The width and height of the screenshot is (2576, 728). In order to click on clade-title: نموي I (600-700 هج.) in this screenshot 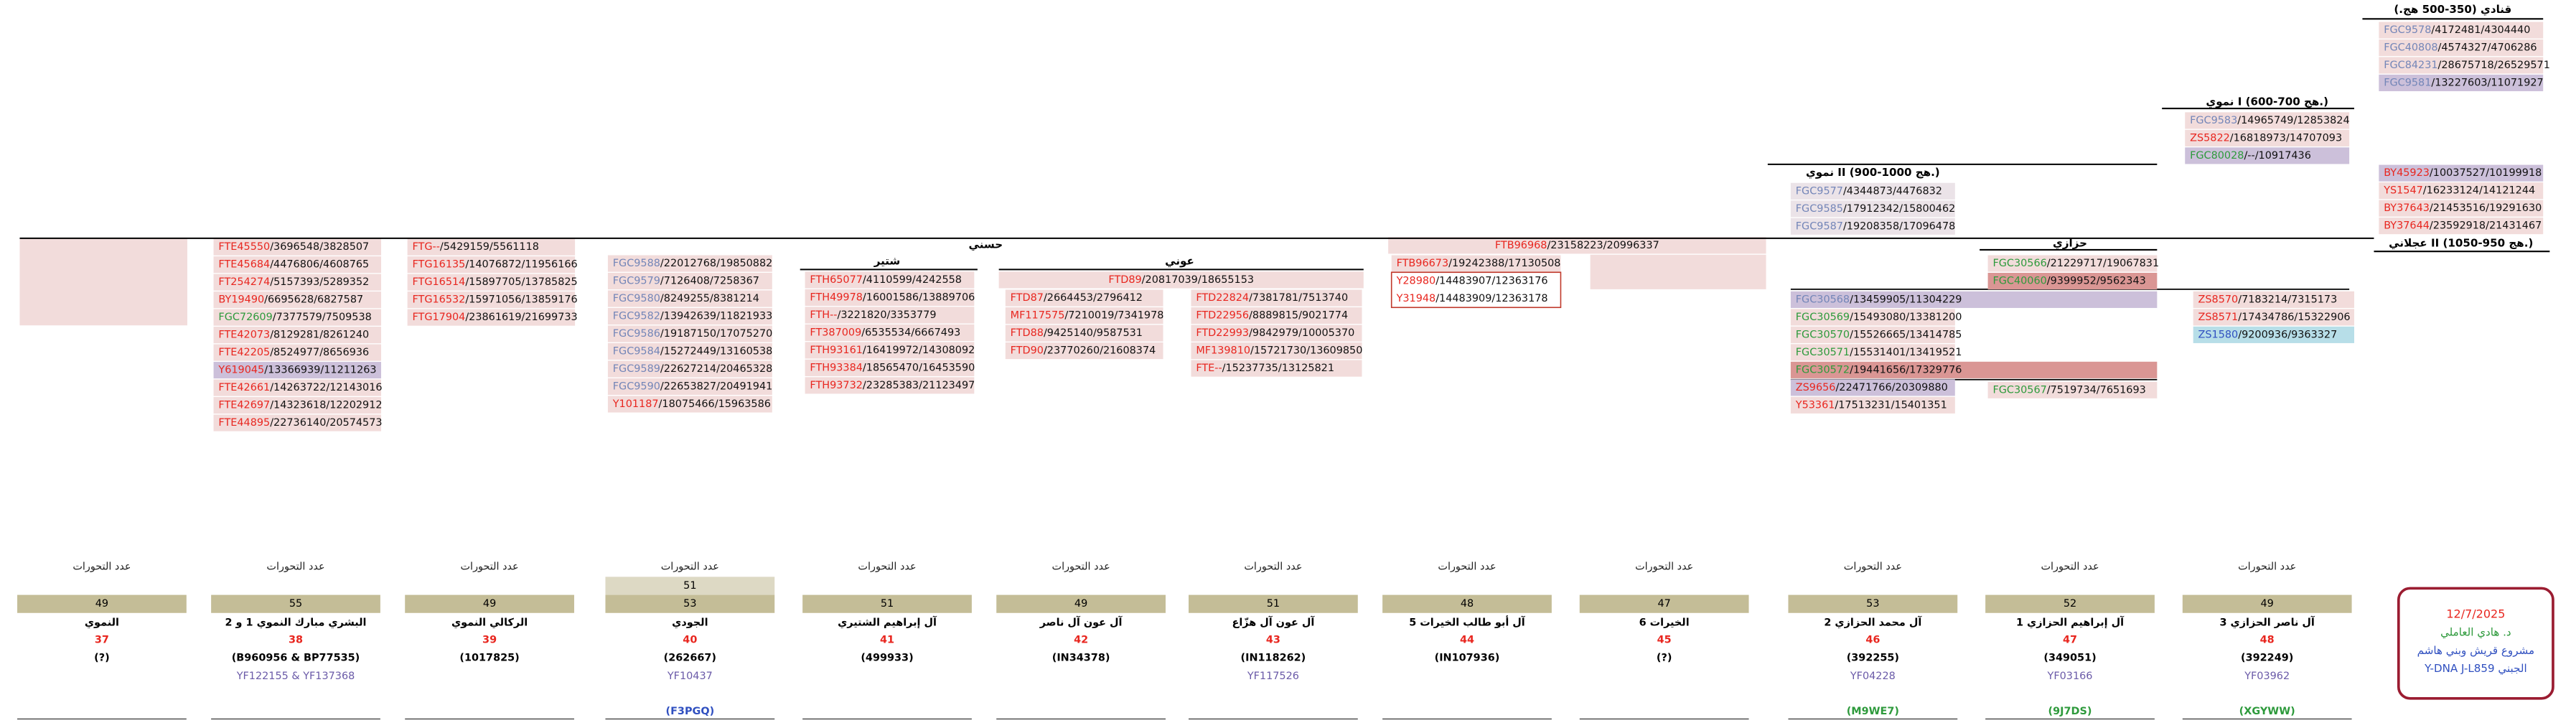, I will do `click(2267, 101)`.